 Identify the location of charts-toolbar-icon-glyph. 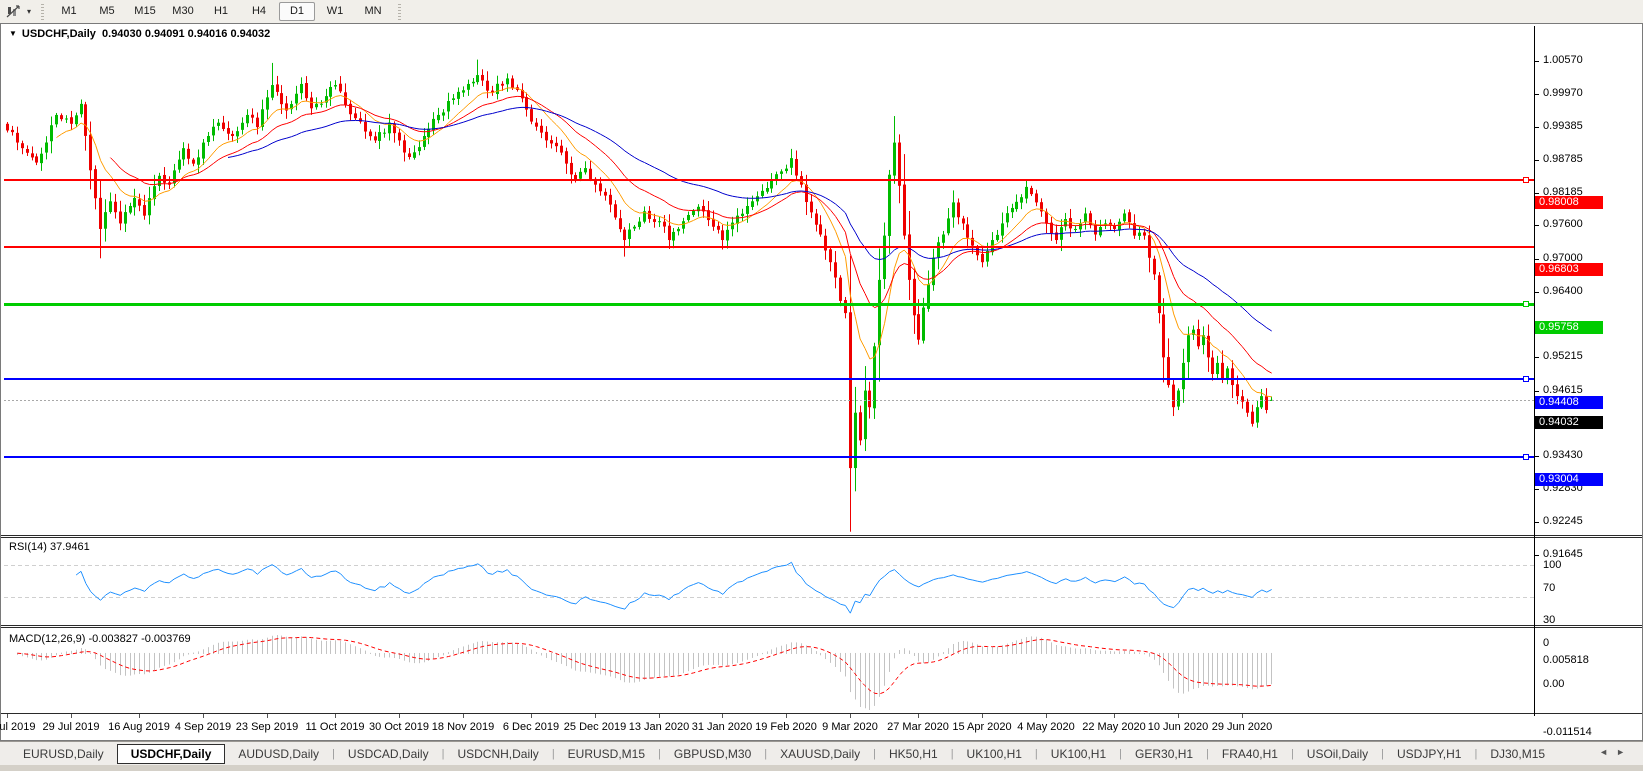
(13, 10).